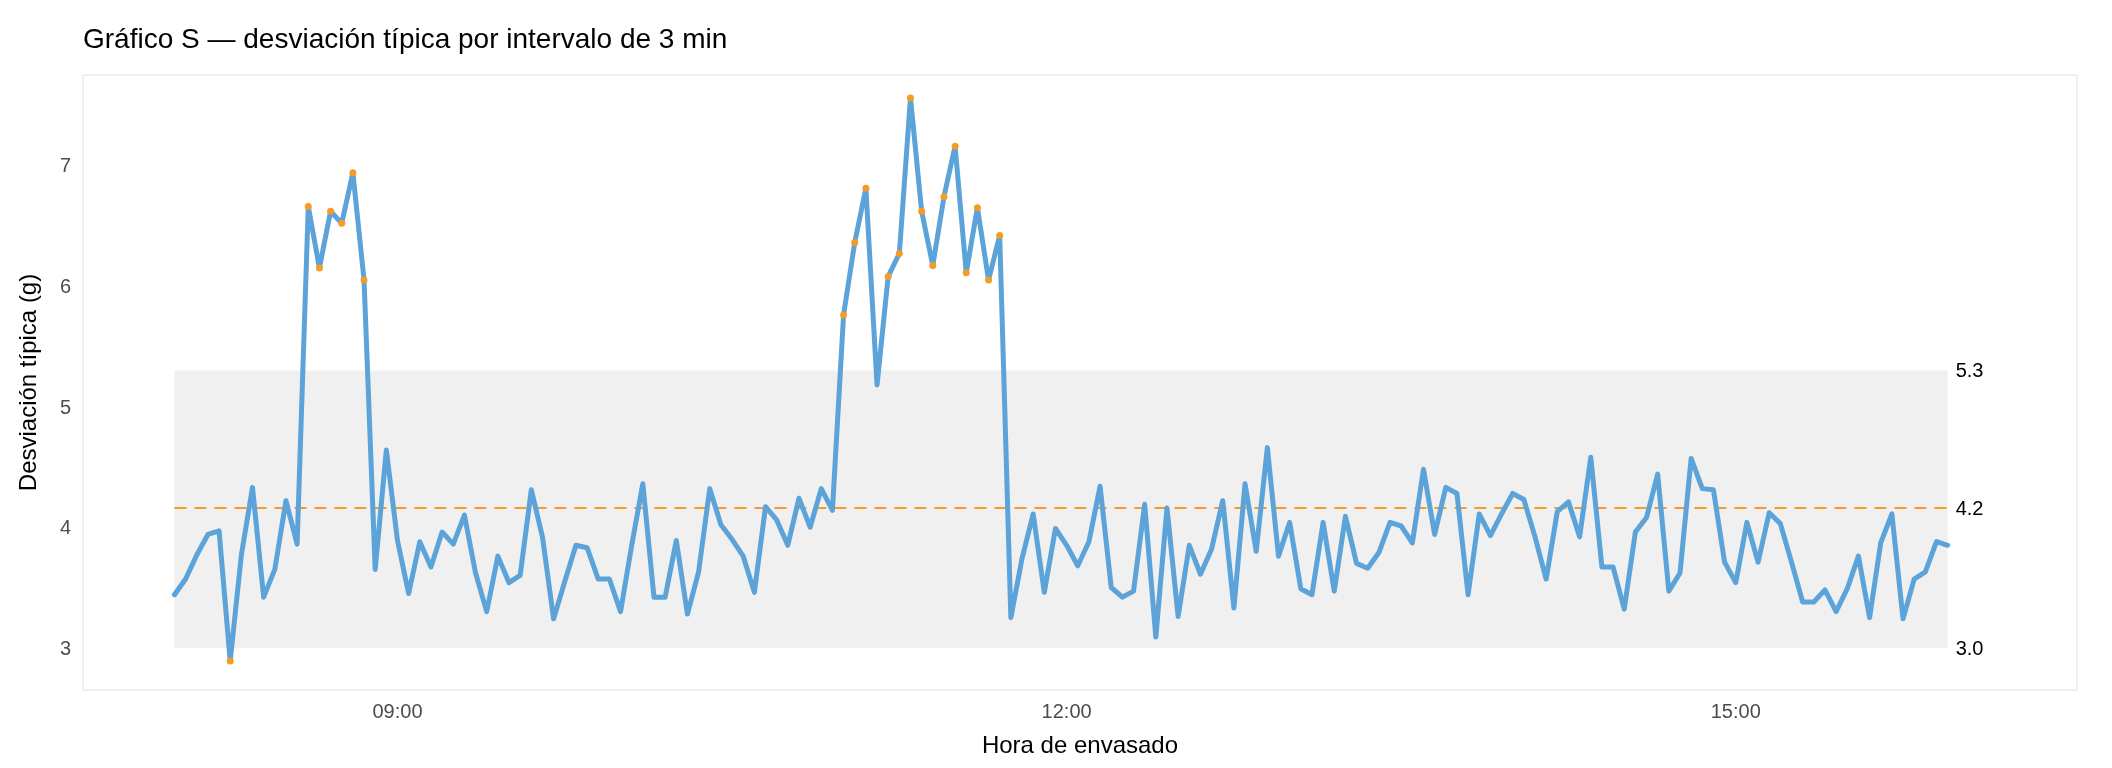  I want to click on y-tick-label: 3, so click(65, 647).